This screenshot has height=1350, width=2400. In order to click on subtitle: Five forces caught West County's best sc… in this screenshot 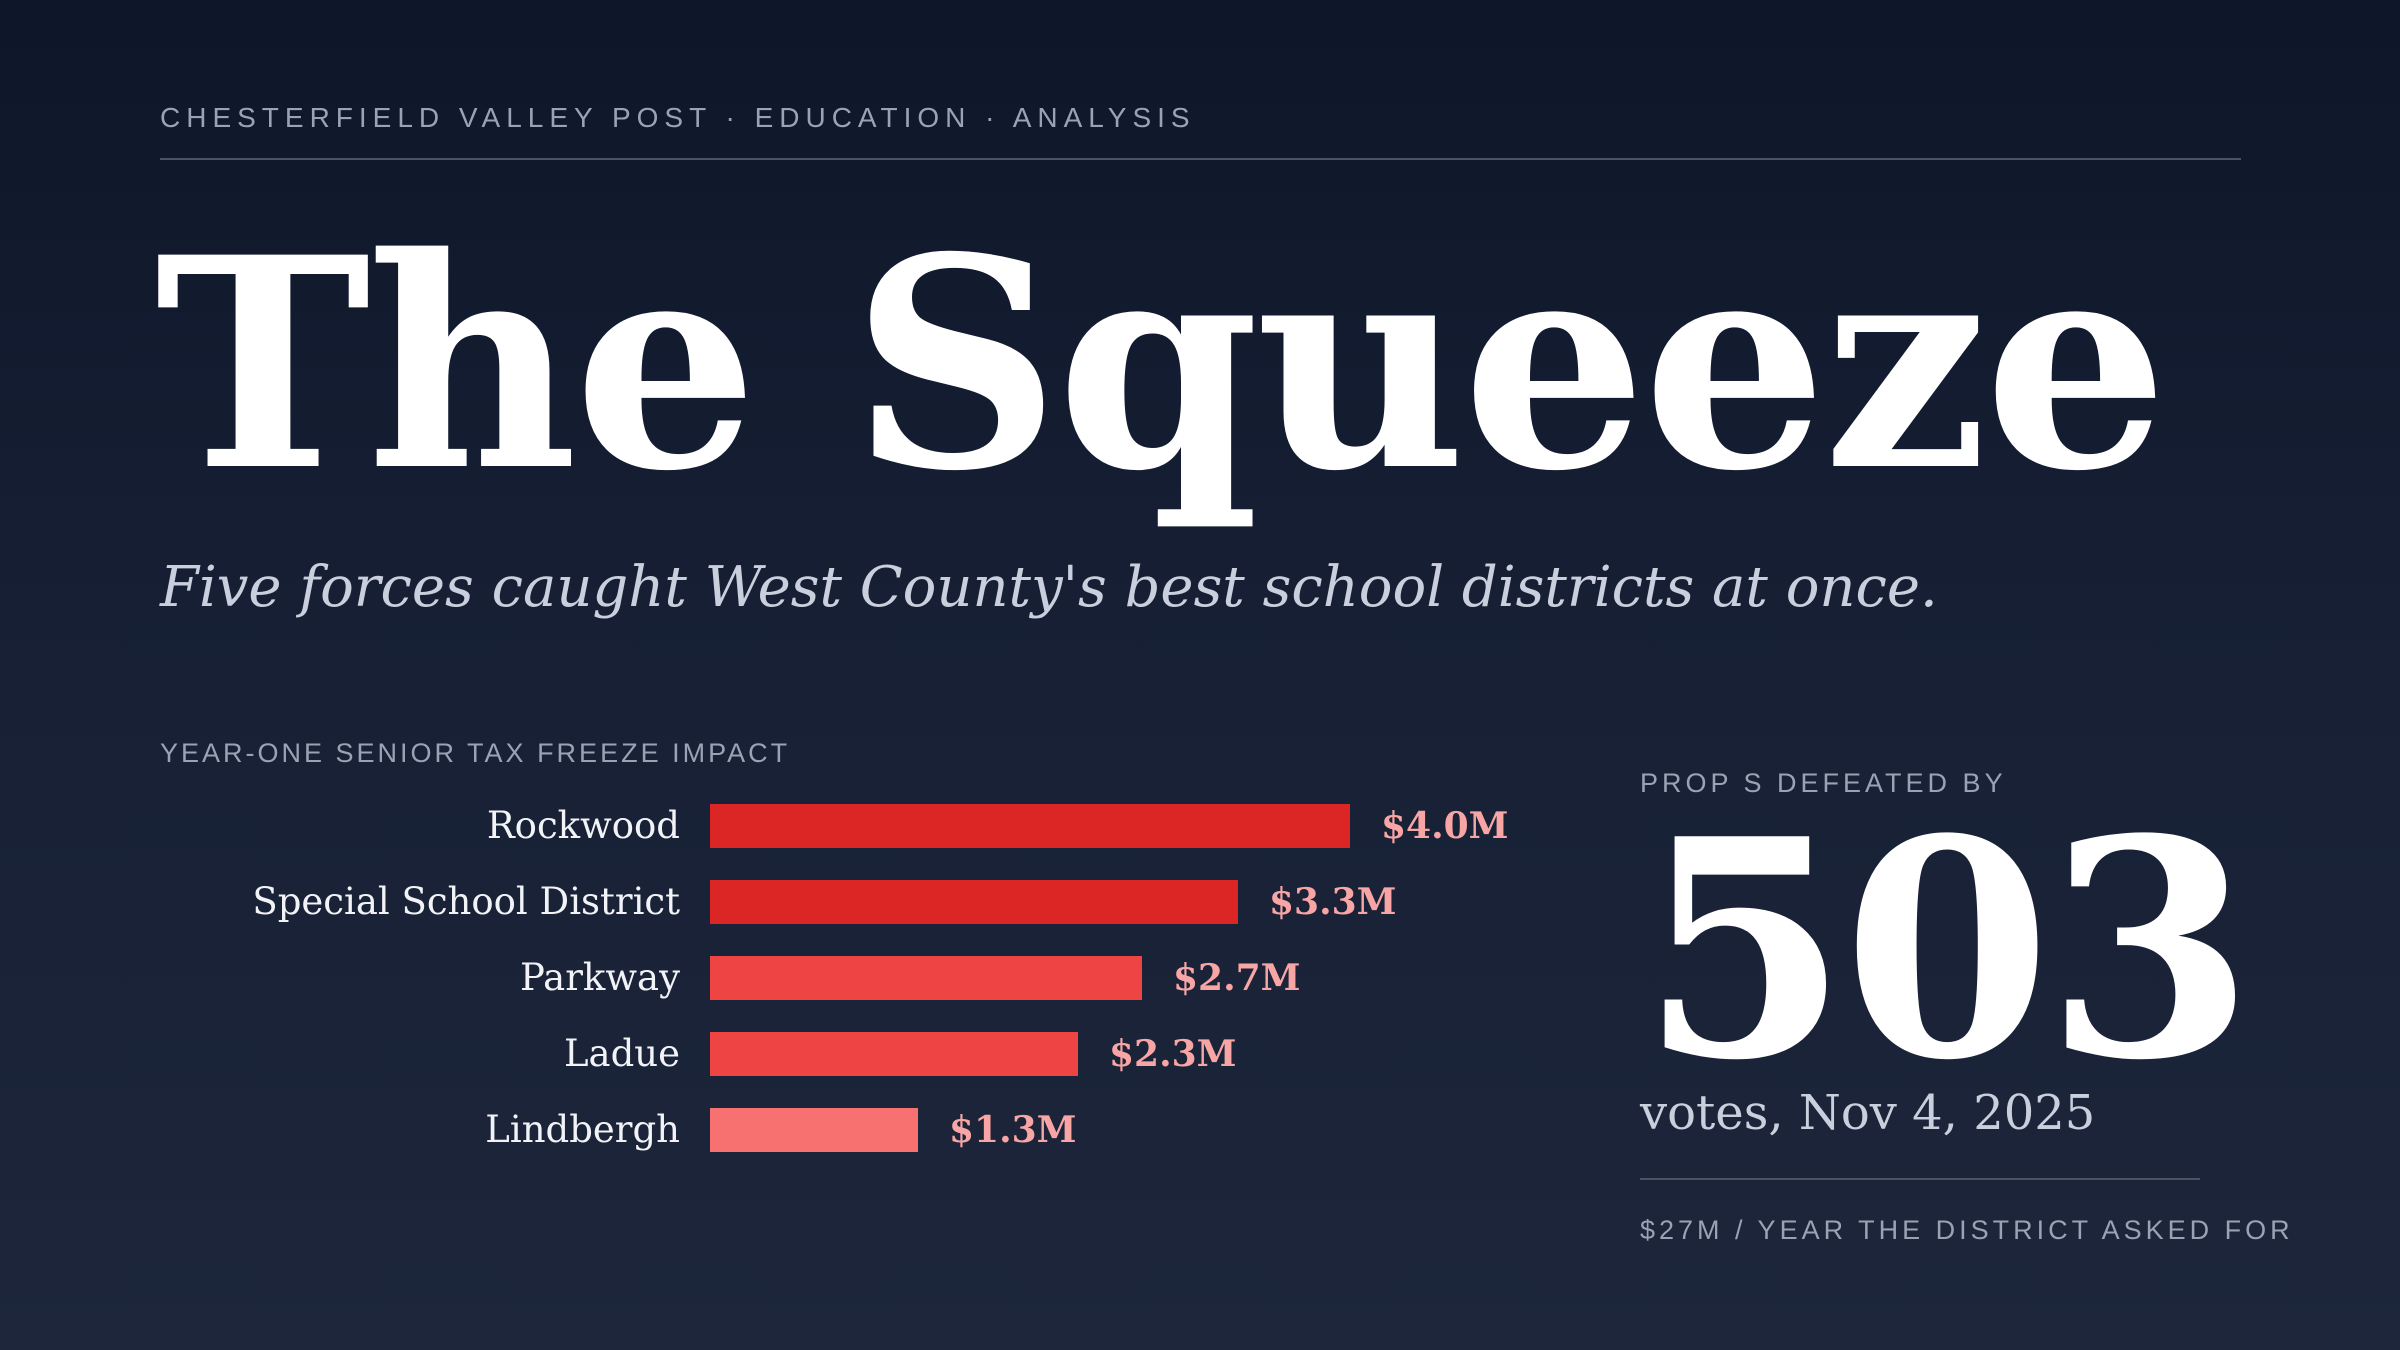, I will do `click(1049, 587)`.